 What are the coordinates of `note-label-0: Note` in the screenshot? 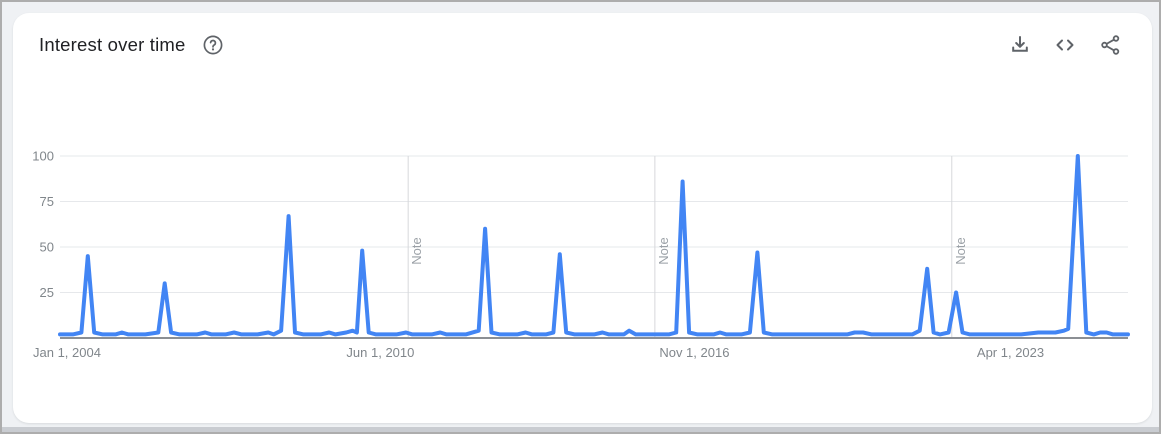 It's located at (416, 250).